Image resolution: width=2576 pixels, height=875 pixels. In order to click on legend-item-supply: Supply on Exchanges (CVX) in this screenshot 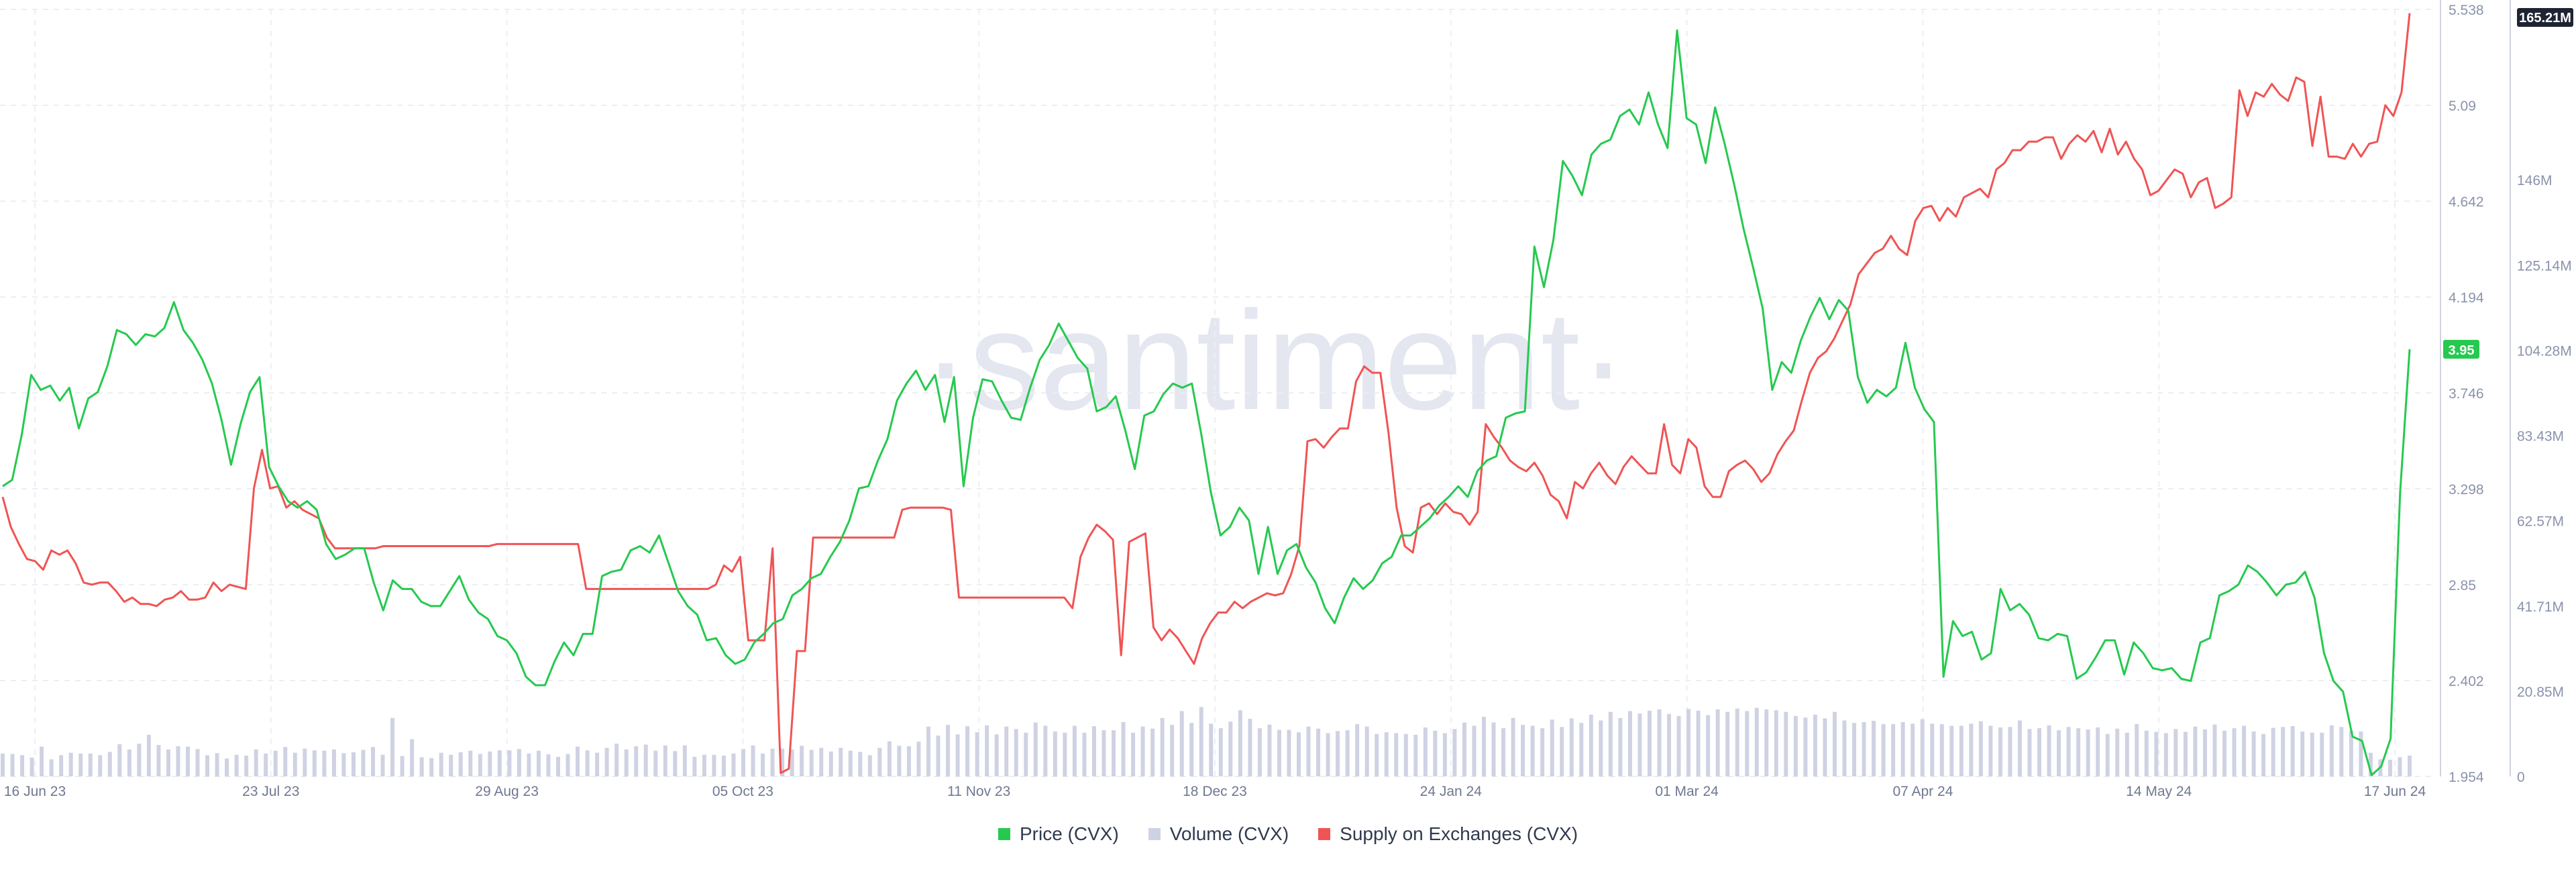, I will do `click(1448, 834)`.